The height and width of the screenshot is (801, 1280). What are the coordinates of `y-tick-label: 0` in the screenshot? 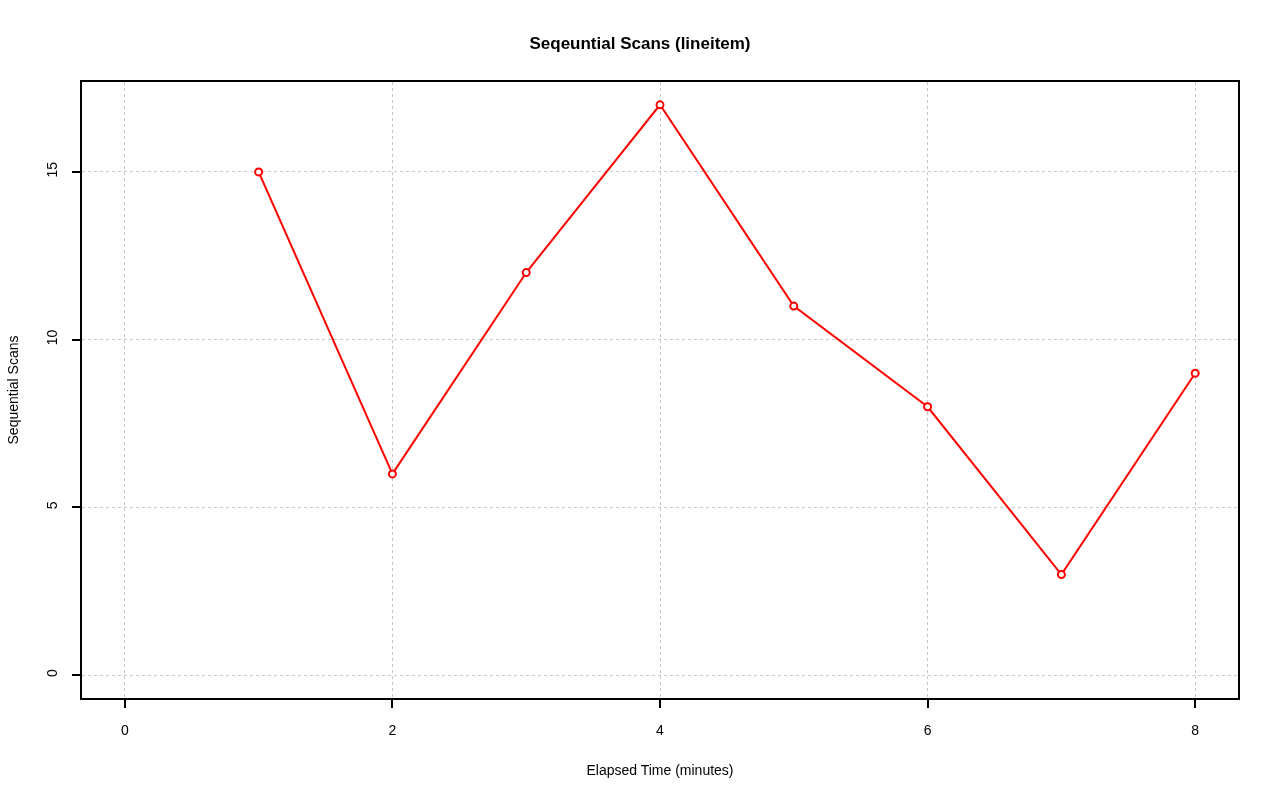 It's located at (52, 672).